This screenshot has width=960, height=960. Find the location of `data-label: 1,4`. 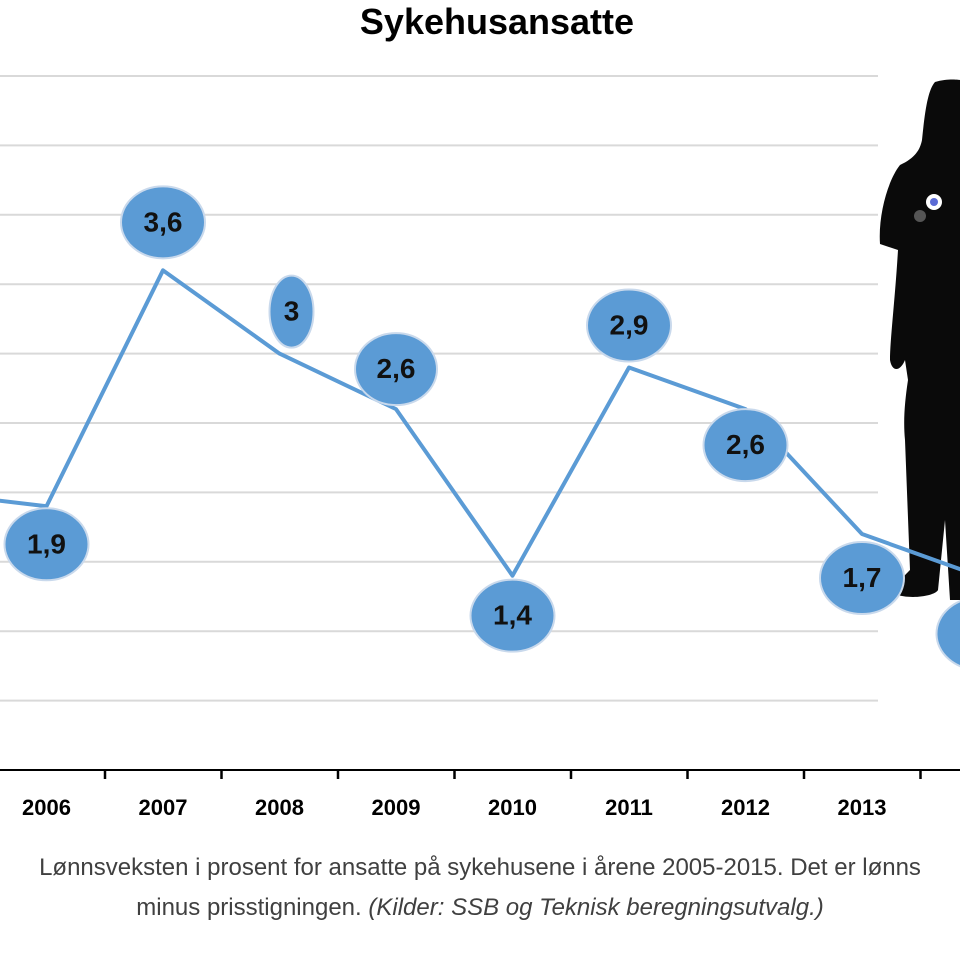

data-label: 1,4 is located at coordinates (512, 615).